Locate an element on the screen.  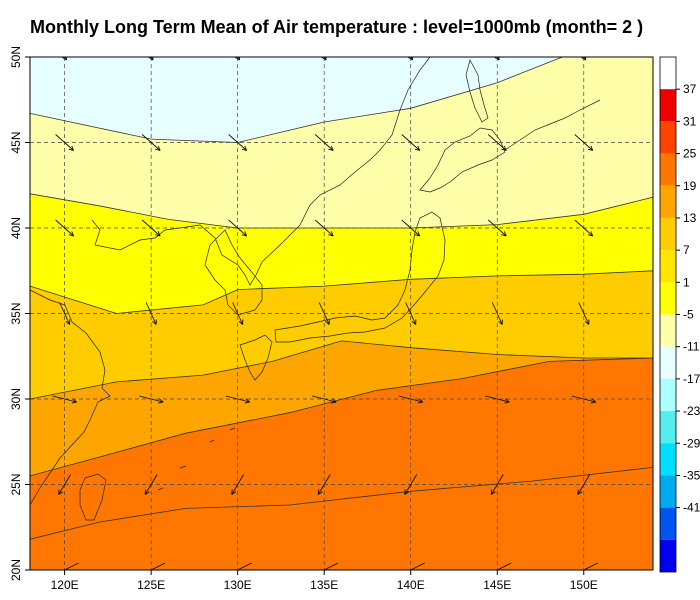
legend-label: 25 is located at coordinates (690, 154).